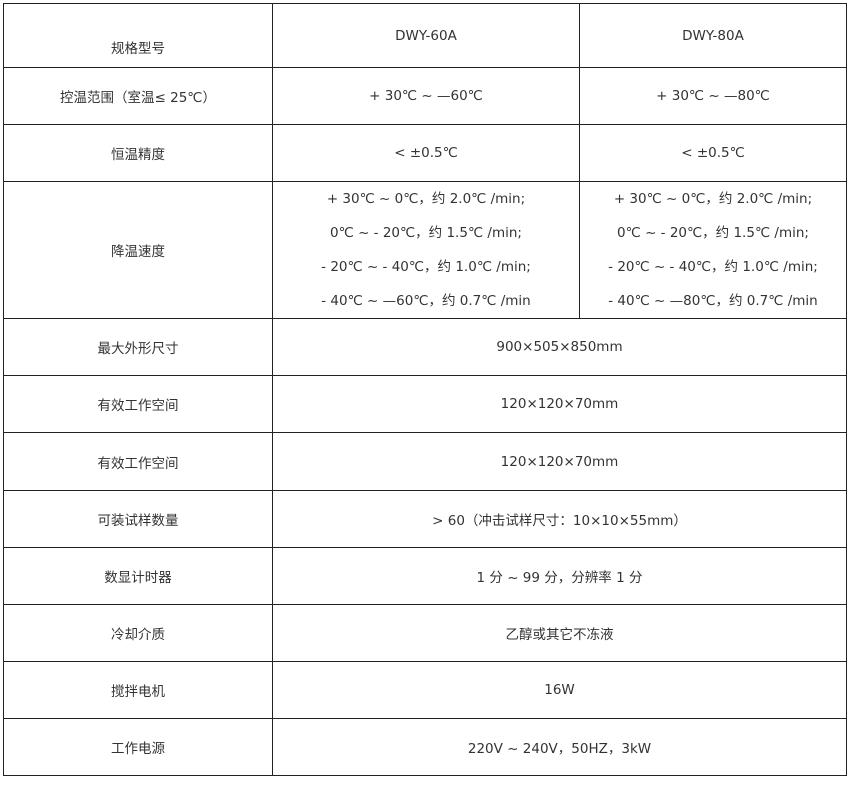 This screenshot has width=850, height=789. I want to click on row-label: 控温范围（室温≤ 25℃）, so click(138, 96).